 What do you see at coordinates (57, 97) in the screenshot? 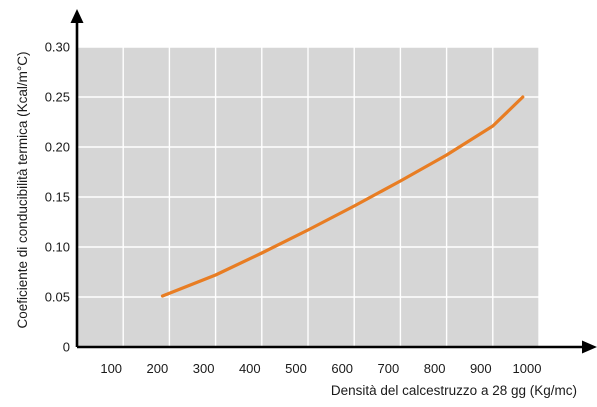
I see `y-tick-label: 0.25` at bounding box center [57, 97].